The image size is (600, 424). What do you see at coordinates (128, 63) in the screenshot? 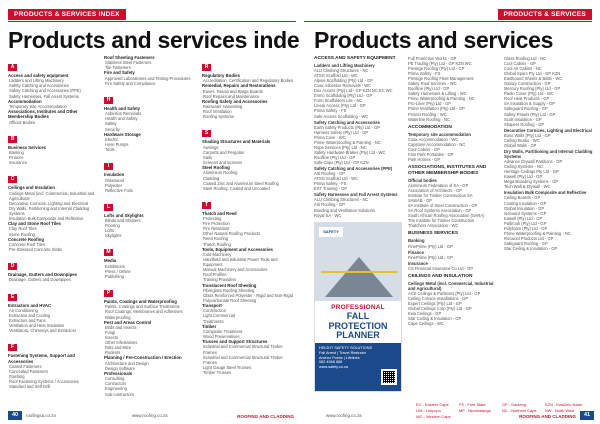
I see `index-subcategory: Stainless Steel Fasteners` at bounding box center [128, 63].